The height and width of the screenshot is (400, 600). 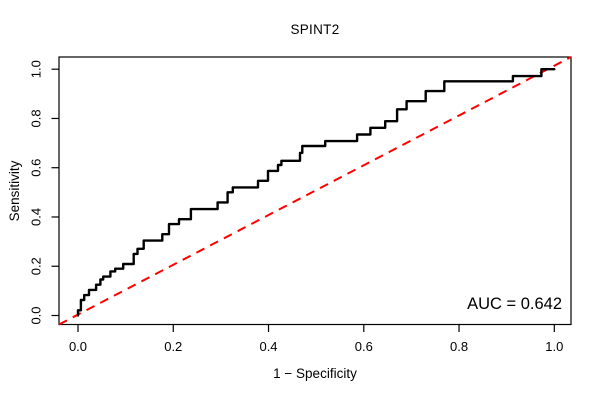 What do you see at coordinates (35, 69) in the screenshot?
I see `y-tick-label: 1.0` at bounding box center [35, 69].